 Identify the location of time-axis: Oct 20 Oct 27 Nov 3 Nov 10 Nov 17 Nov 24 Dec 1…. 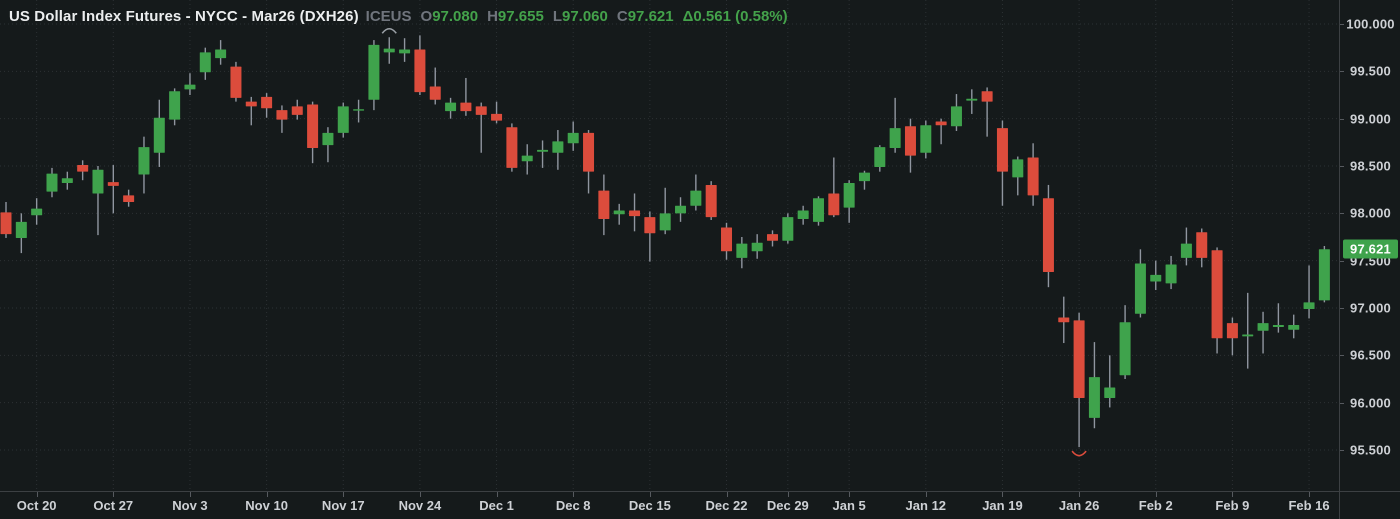
(700, 505).